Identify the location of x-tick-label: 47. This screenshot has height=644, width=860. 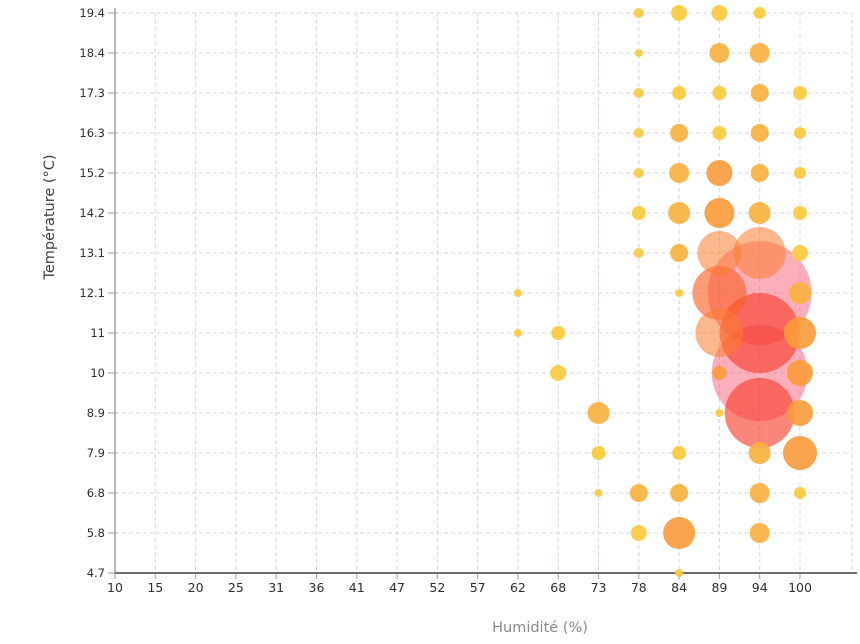
(397, 587).